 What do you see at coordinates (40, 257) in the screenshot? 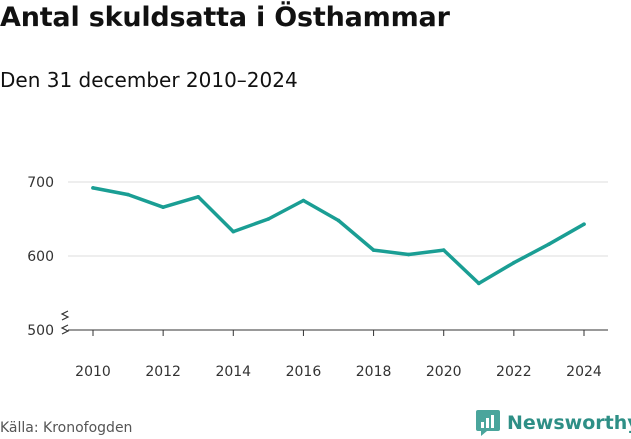
I see `y-tick-label-600: 600` at bounding box center [40, 257].